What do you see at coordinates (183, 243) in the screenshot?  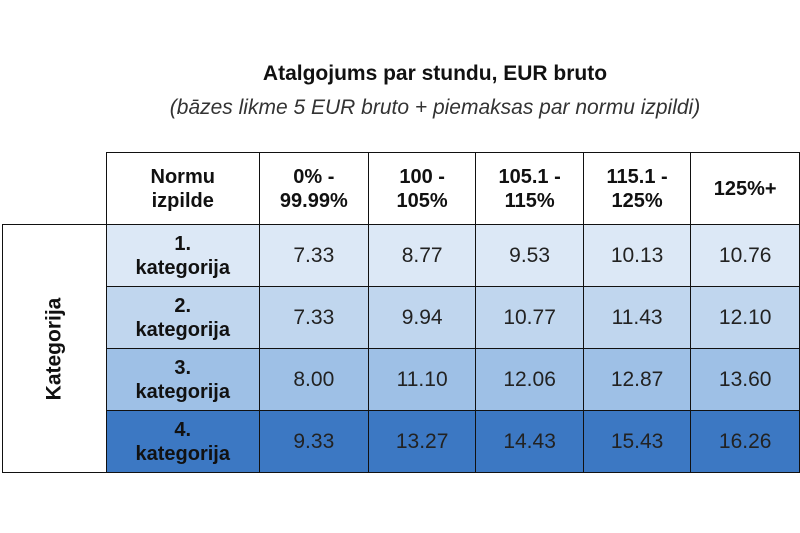 I see `row-label-line: 1.` at bounding box center [183, 243].